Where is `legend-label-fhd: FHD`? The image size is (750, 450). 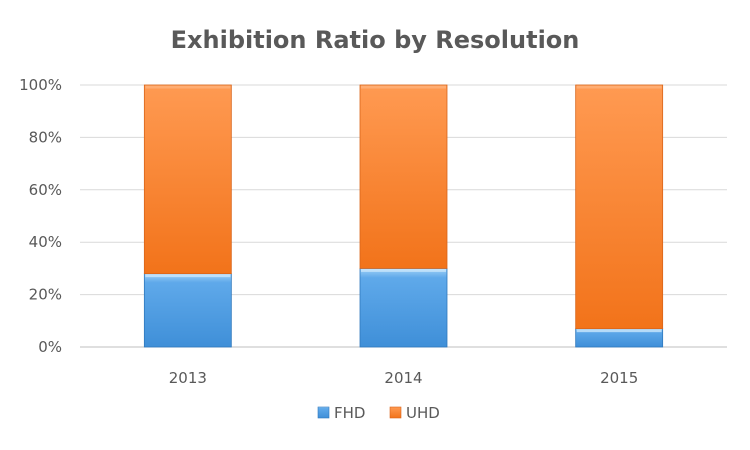 legend-label-fhd: FHD is located at coordinates (349, 413).